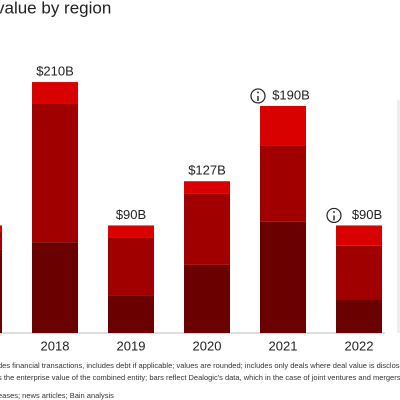 This screenshot has width=400, height=400. I want to click on total-label: $210B, so click(55, 70).